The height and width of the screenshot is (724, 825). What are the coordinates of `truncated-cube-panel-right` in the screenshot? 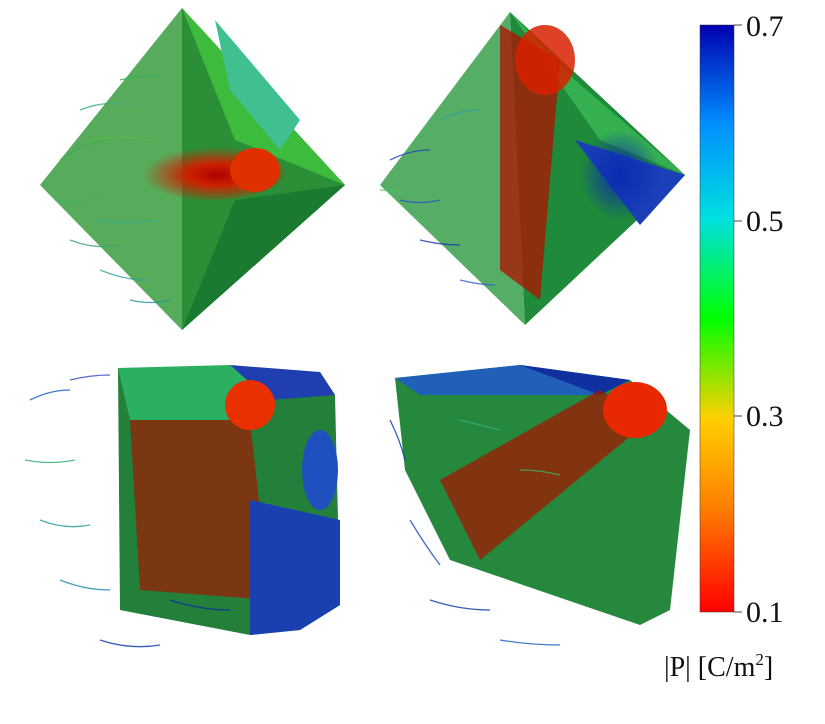 It's located at (539, 505).